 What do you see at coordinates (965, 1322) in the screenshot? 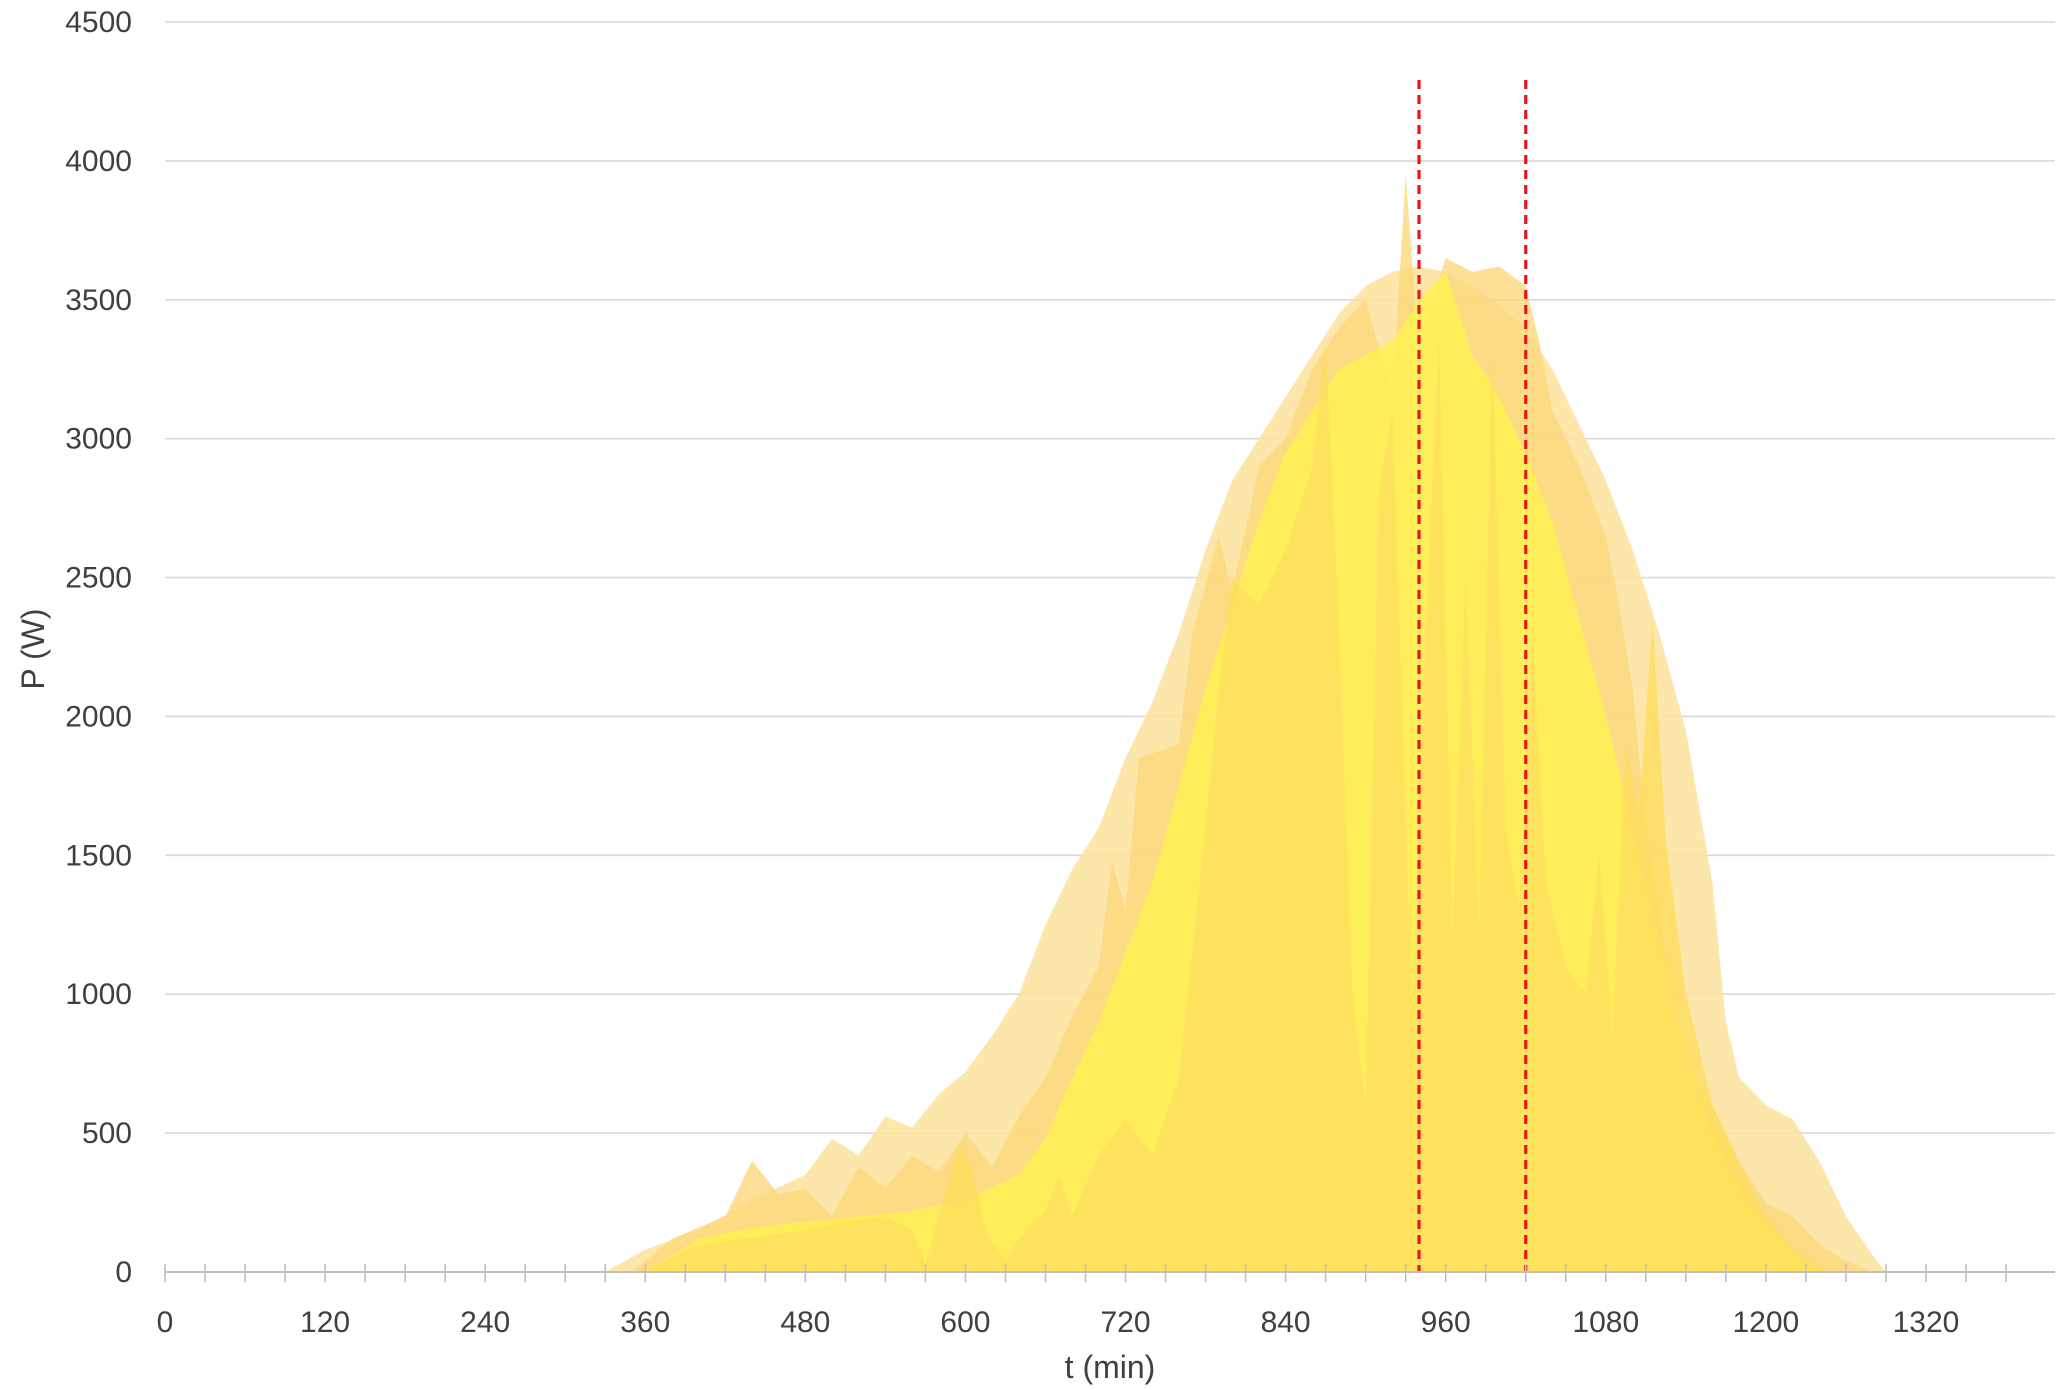
I see `x-tick-label: 600` at bounding box center [965, 1322].